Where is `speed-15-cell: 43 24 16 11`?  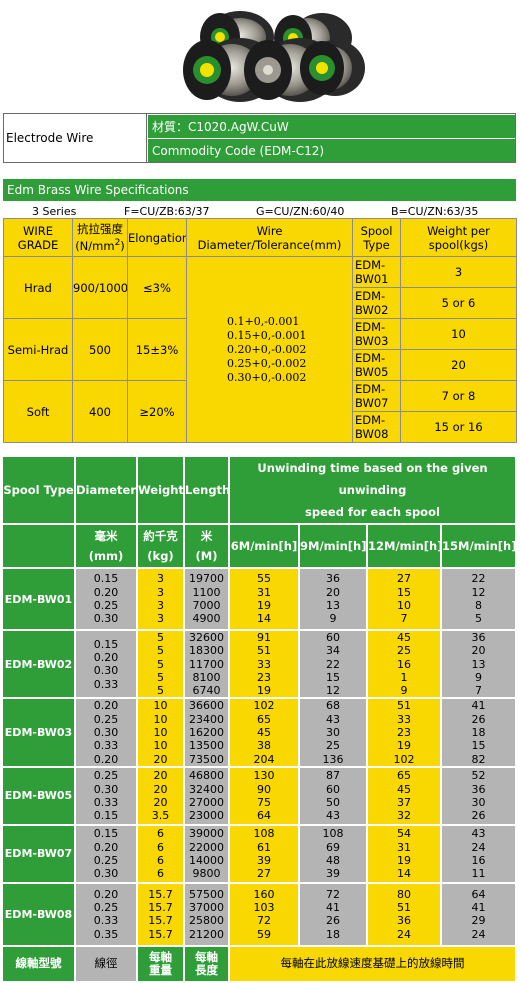
speed-15-cell: 43 24 16 11 is located at coordinates (479, 854).